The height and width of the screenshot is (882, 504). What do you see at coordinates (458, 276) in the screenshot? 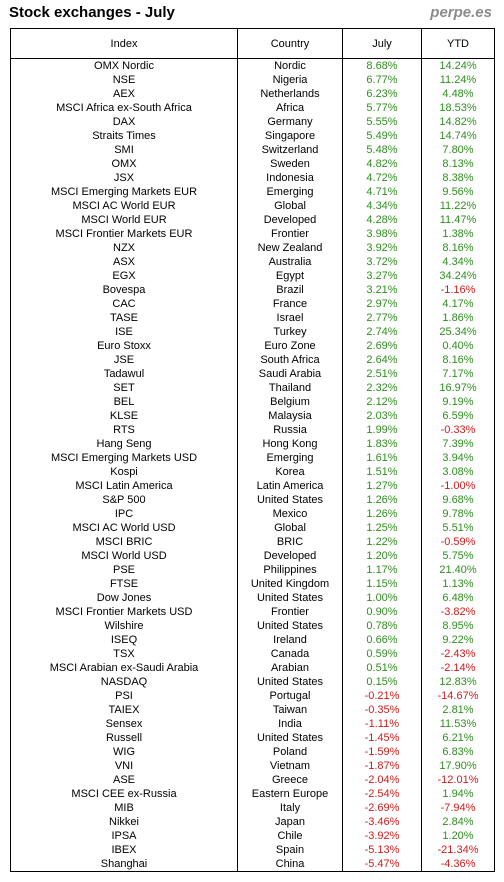
I see `ytd-change-cell: 34.24%` at bounding box center [458, 276].